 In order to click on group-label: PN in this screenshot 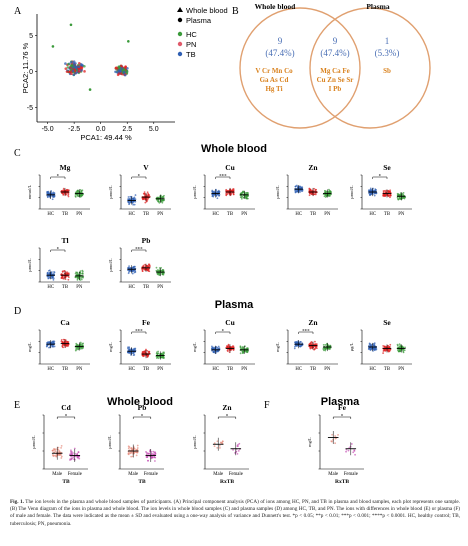, I will do `click(327, 369)`.